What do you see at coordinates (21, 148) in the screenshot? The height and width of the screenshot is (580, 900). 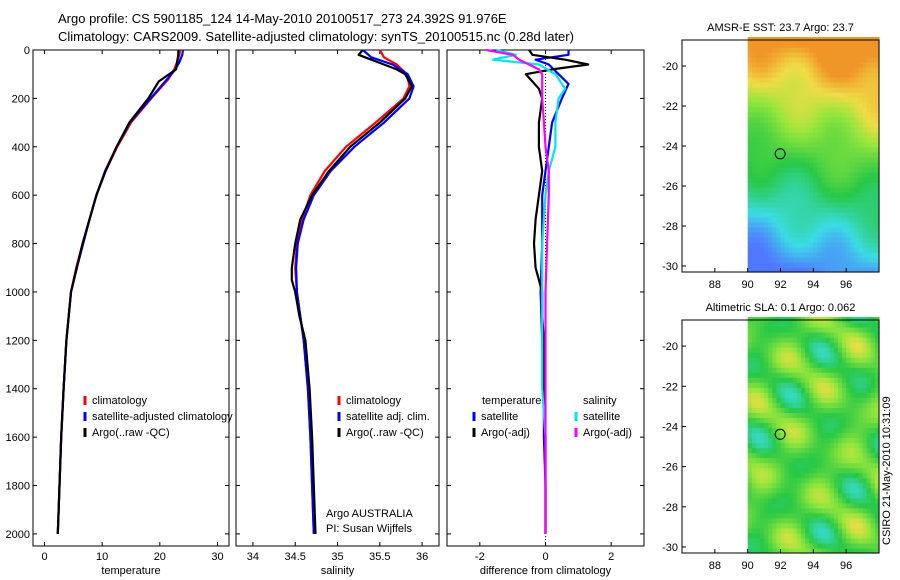 I see `temperature-ytick-label: 400` at bounding box center [21, 148].